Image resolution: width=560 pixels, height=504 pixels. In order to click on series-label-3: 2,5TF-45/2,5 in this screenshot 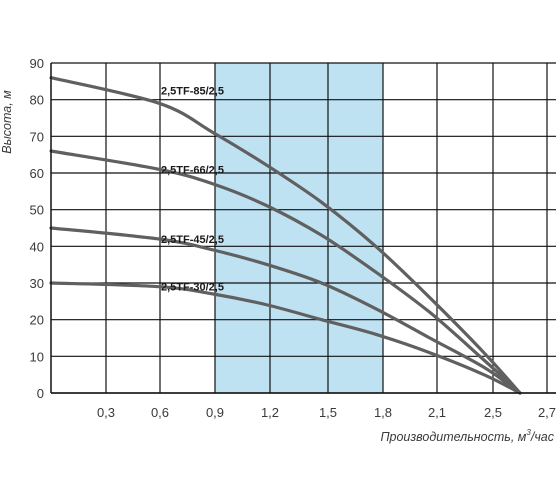, I will do `click(192, 240)`.